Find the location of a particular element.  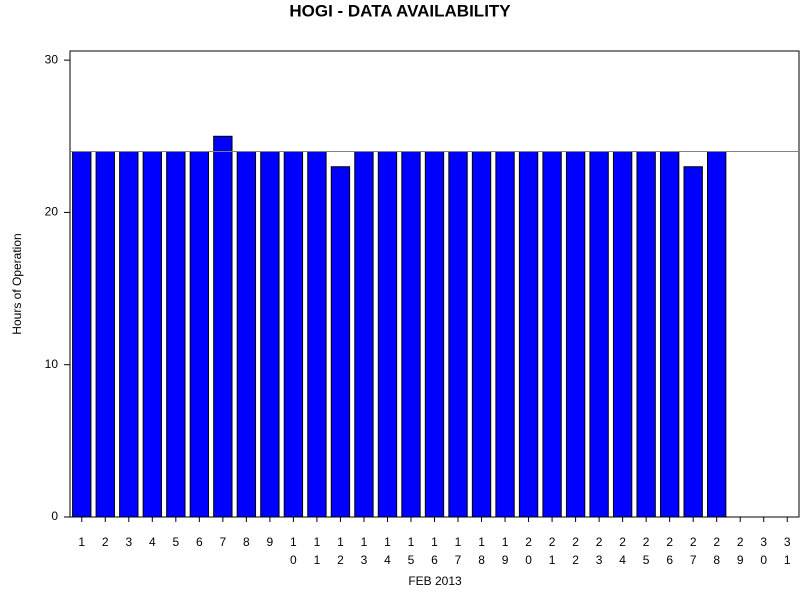

x-tick-label: 16 is located at coordinates (435, 553).